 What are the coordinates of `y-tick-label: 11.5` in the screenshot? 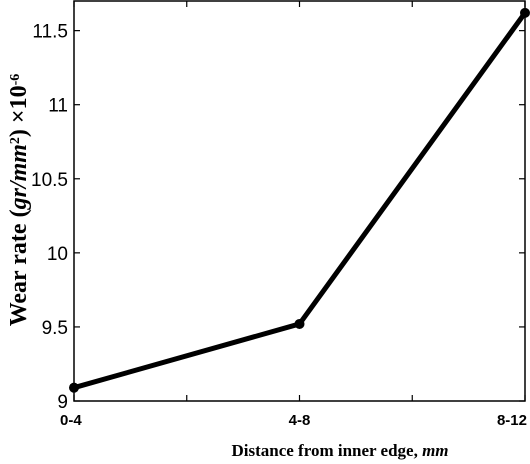 It's located at (50, 32).